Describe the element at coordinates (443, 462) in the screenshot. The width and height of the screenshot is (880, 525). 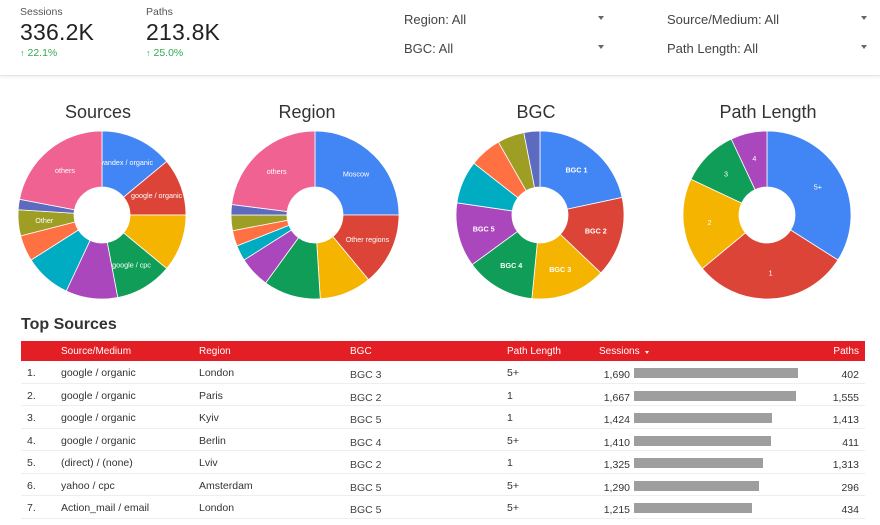
I see `table-row: 5. (direct) / (none) Lviv BGC 2 1 1,325 1,313` at that location.